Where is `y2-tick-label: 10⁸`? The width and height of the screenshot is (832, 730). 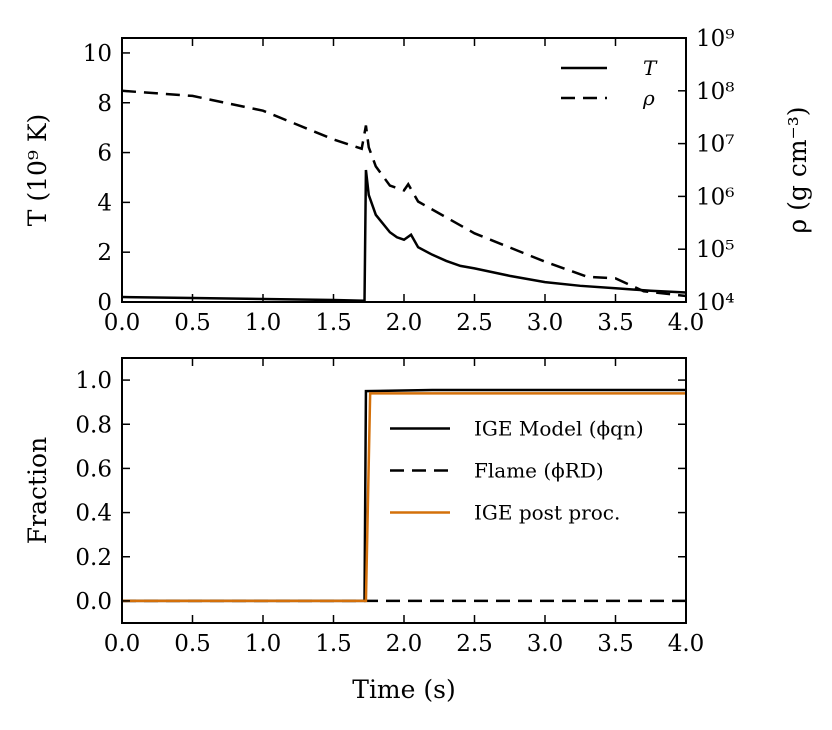
y2-tick-label: 10⁸ is located at coordinates (715, 92).